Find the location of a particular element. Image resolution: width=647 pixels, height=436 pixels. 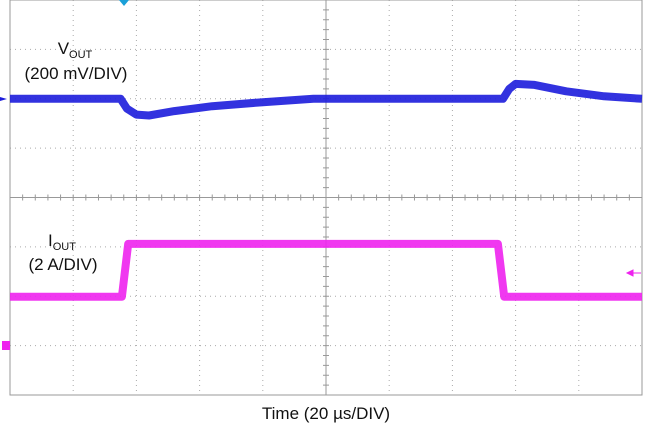

iout-main: I is located at coordinates (50, 240).